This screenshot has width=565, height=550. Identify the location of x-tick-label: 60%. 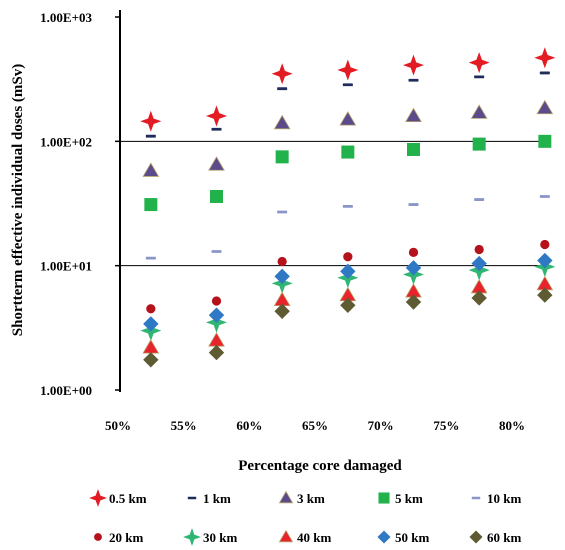
(249, 425).